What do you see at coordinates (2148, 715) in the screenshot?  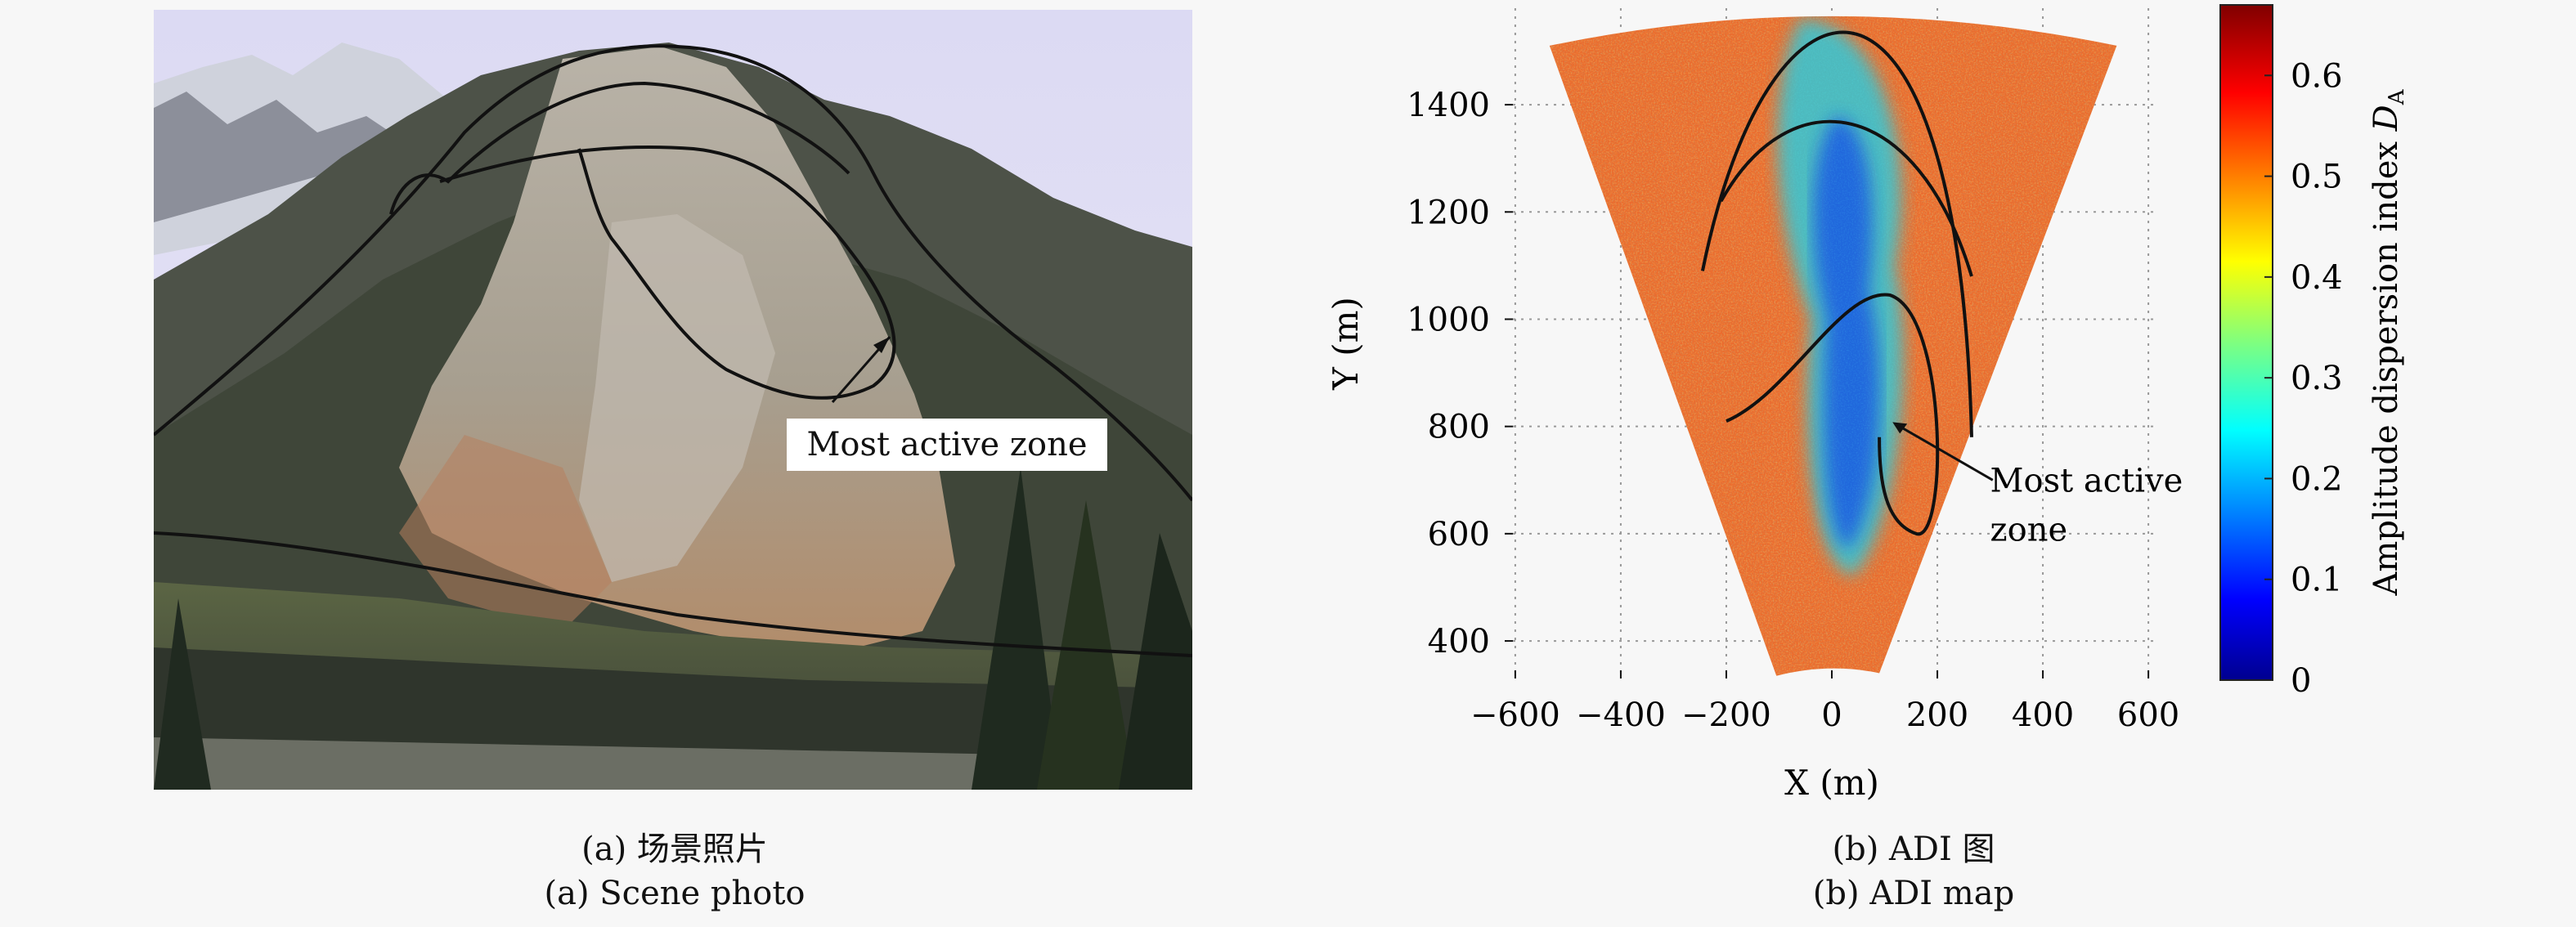 I see `x-tick-label: 600` at bounding box center [2148, 715].